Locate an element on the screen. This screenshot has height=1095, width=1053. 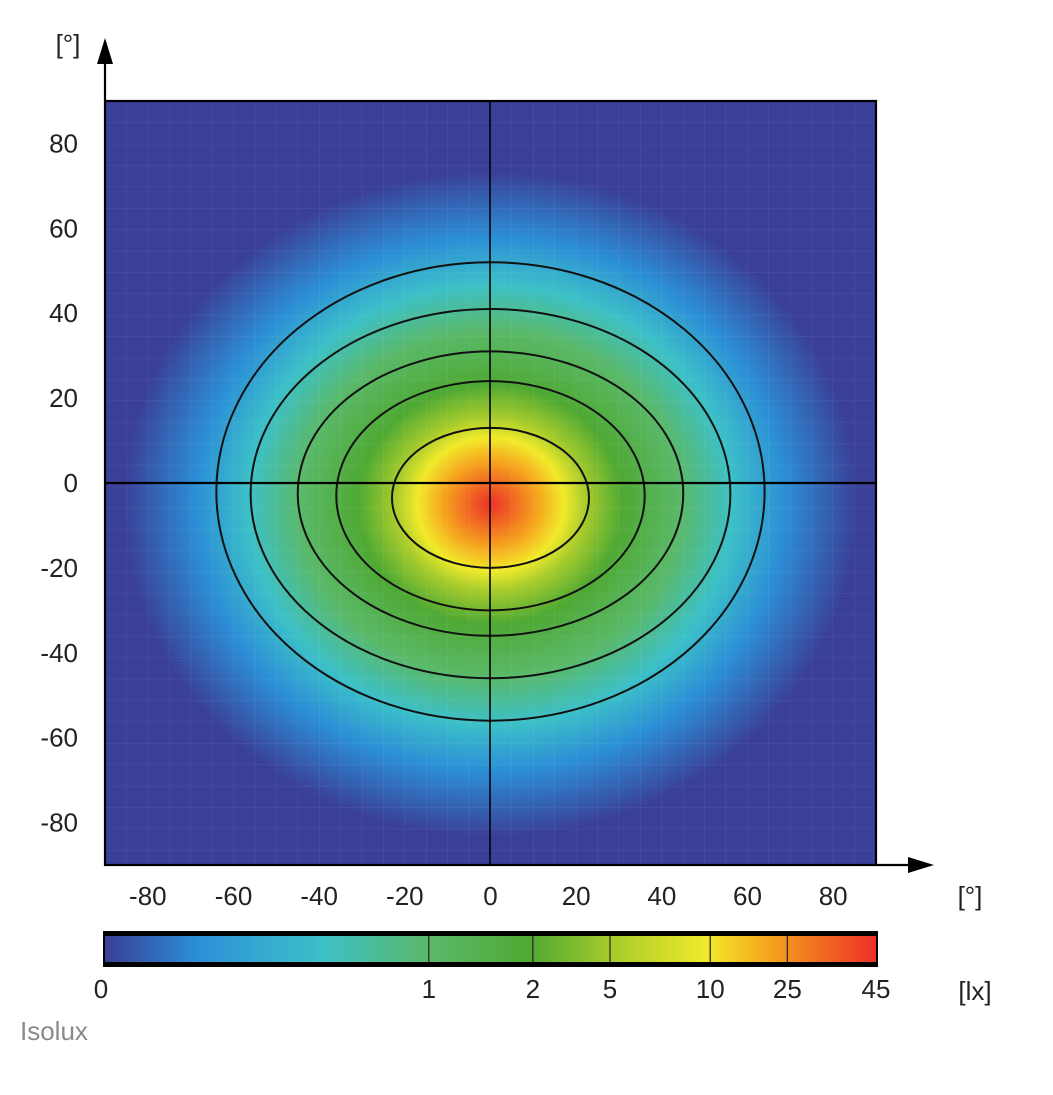
x-axis-unit-label: [°] is located at coordinates (970, 896).